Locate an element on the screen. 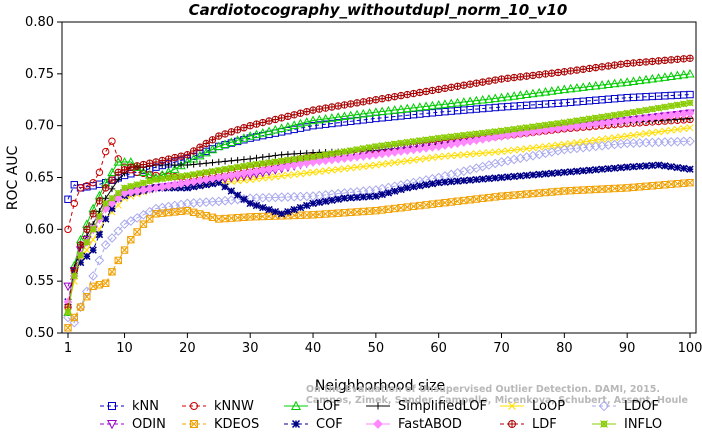 This screenshot has height=434, width=702. x-tick-label: 40 is located at coordinates (313, 348).